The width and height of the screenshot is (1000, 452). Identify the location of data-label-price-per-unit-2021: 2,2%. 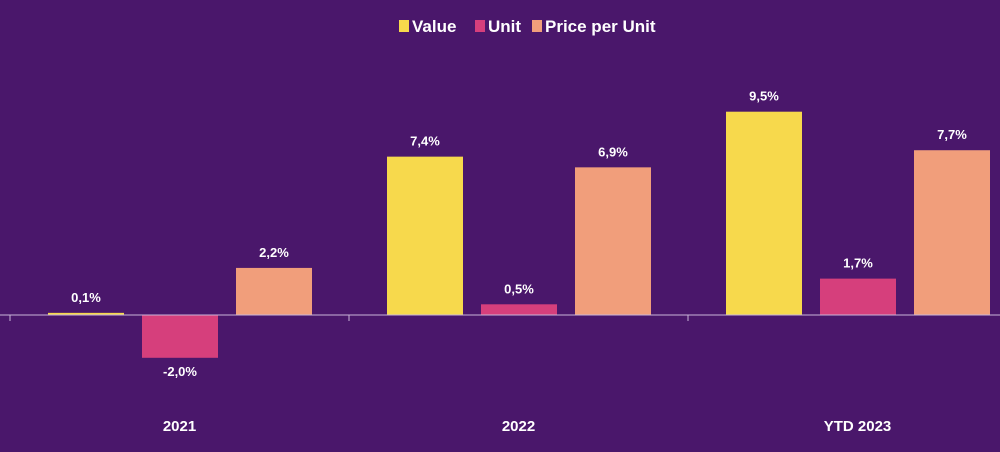
(274, 252).